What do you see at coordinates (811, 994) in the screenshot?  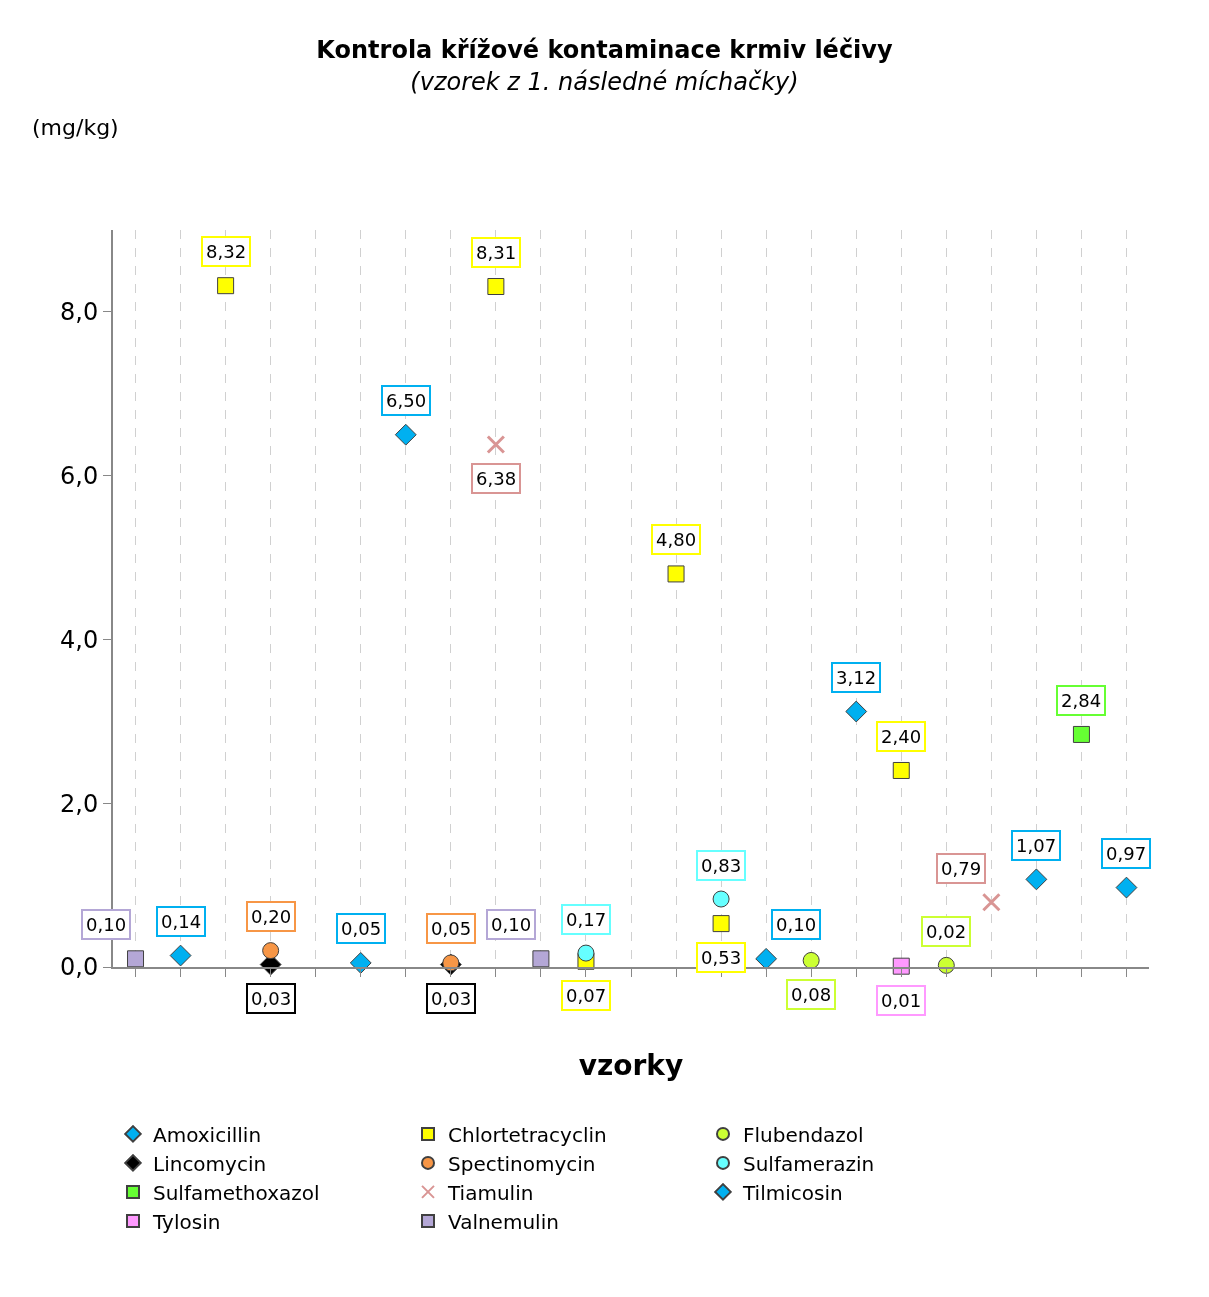 I see `data-label: 0,08` at bounding box center [811, 994].